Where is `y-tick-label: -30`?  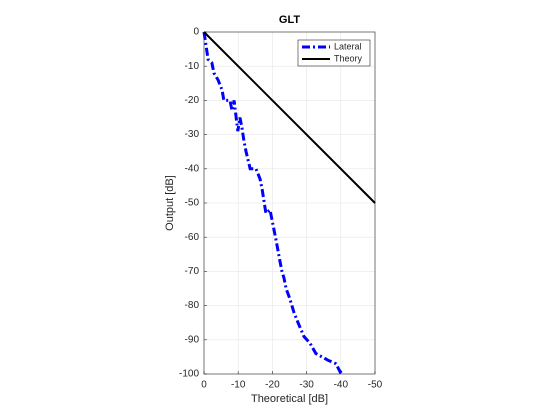 y-tick-label: -30 is located at coordinates (192, 134).